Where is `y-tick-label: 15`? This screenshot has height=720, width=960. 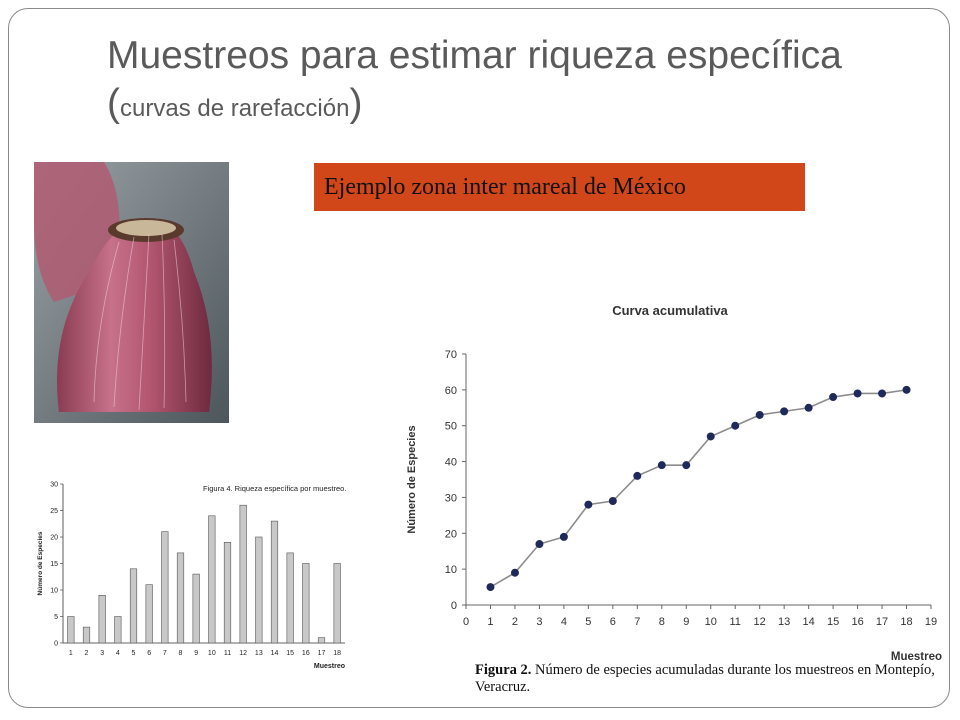 y-tick-label: 15 is located at coordinates (54, 564).